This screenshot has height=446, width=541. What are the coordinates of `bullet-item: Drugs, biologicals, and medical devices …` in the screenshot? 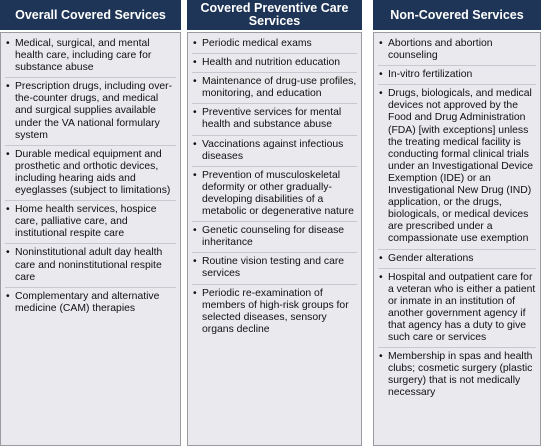 It's located at (457, 167).